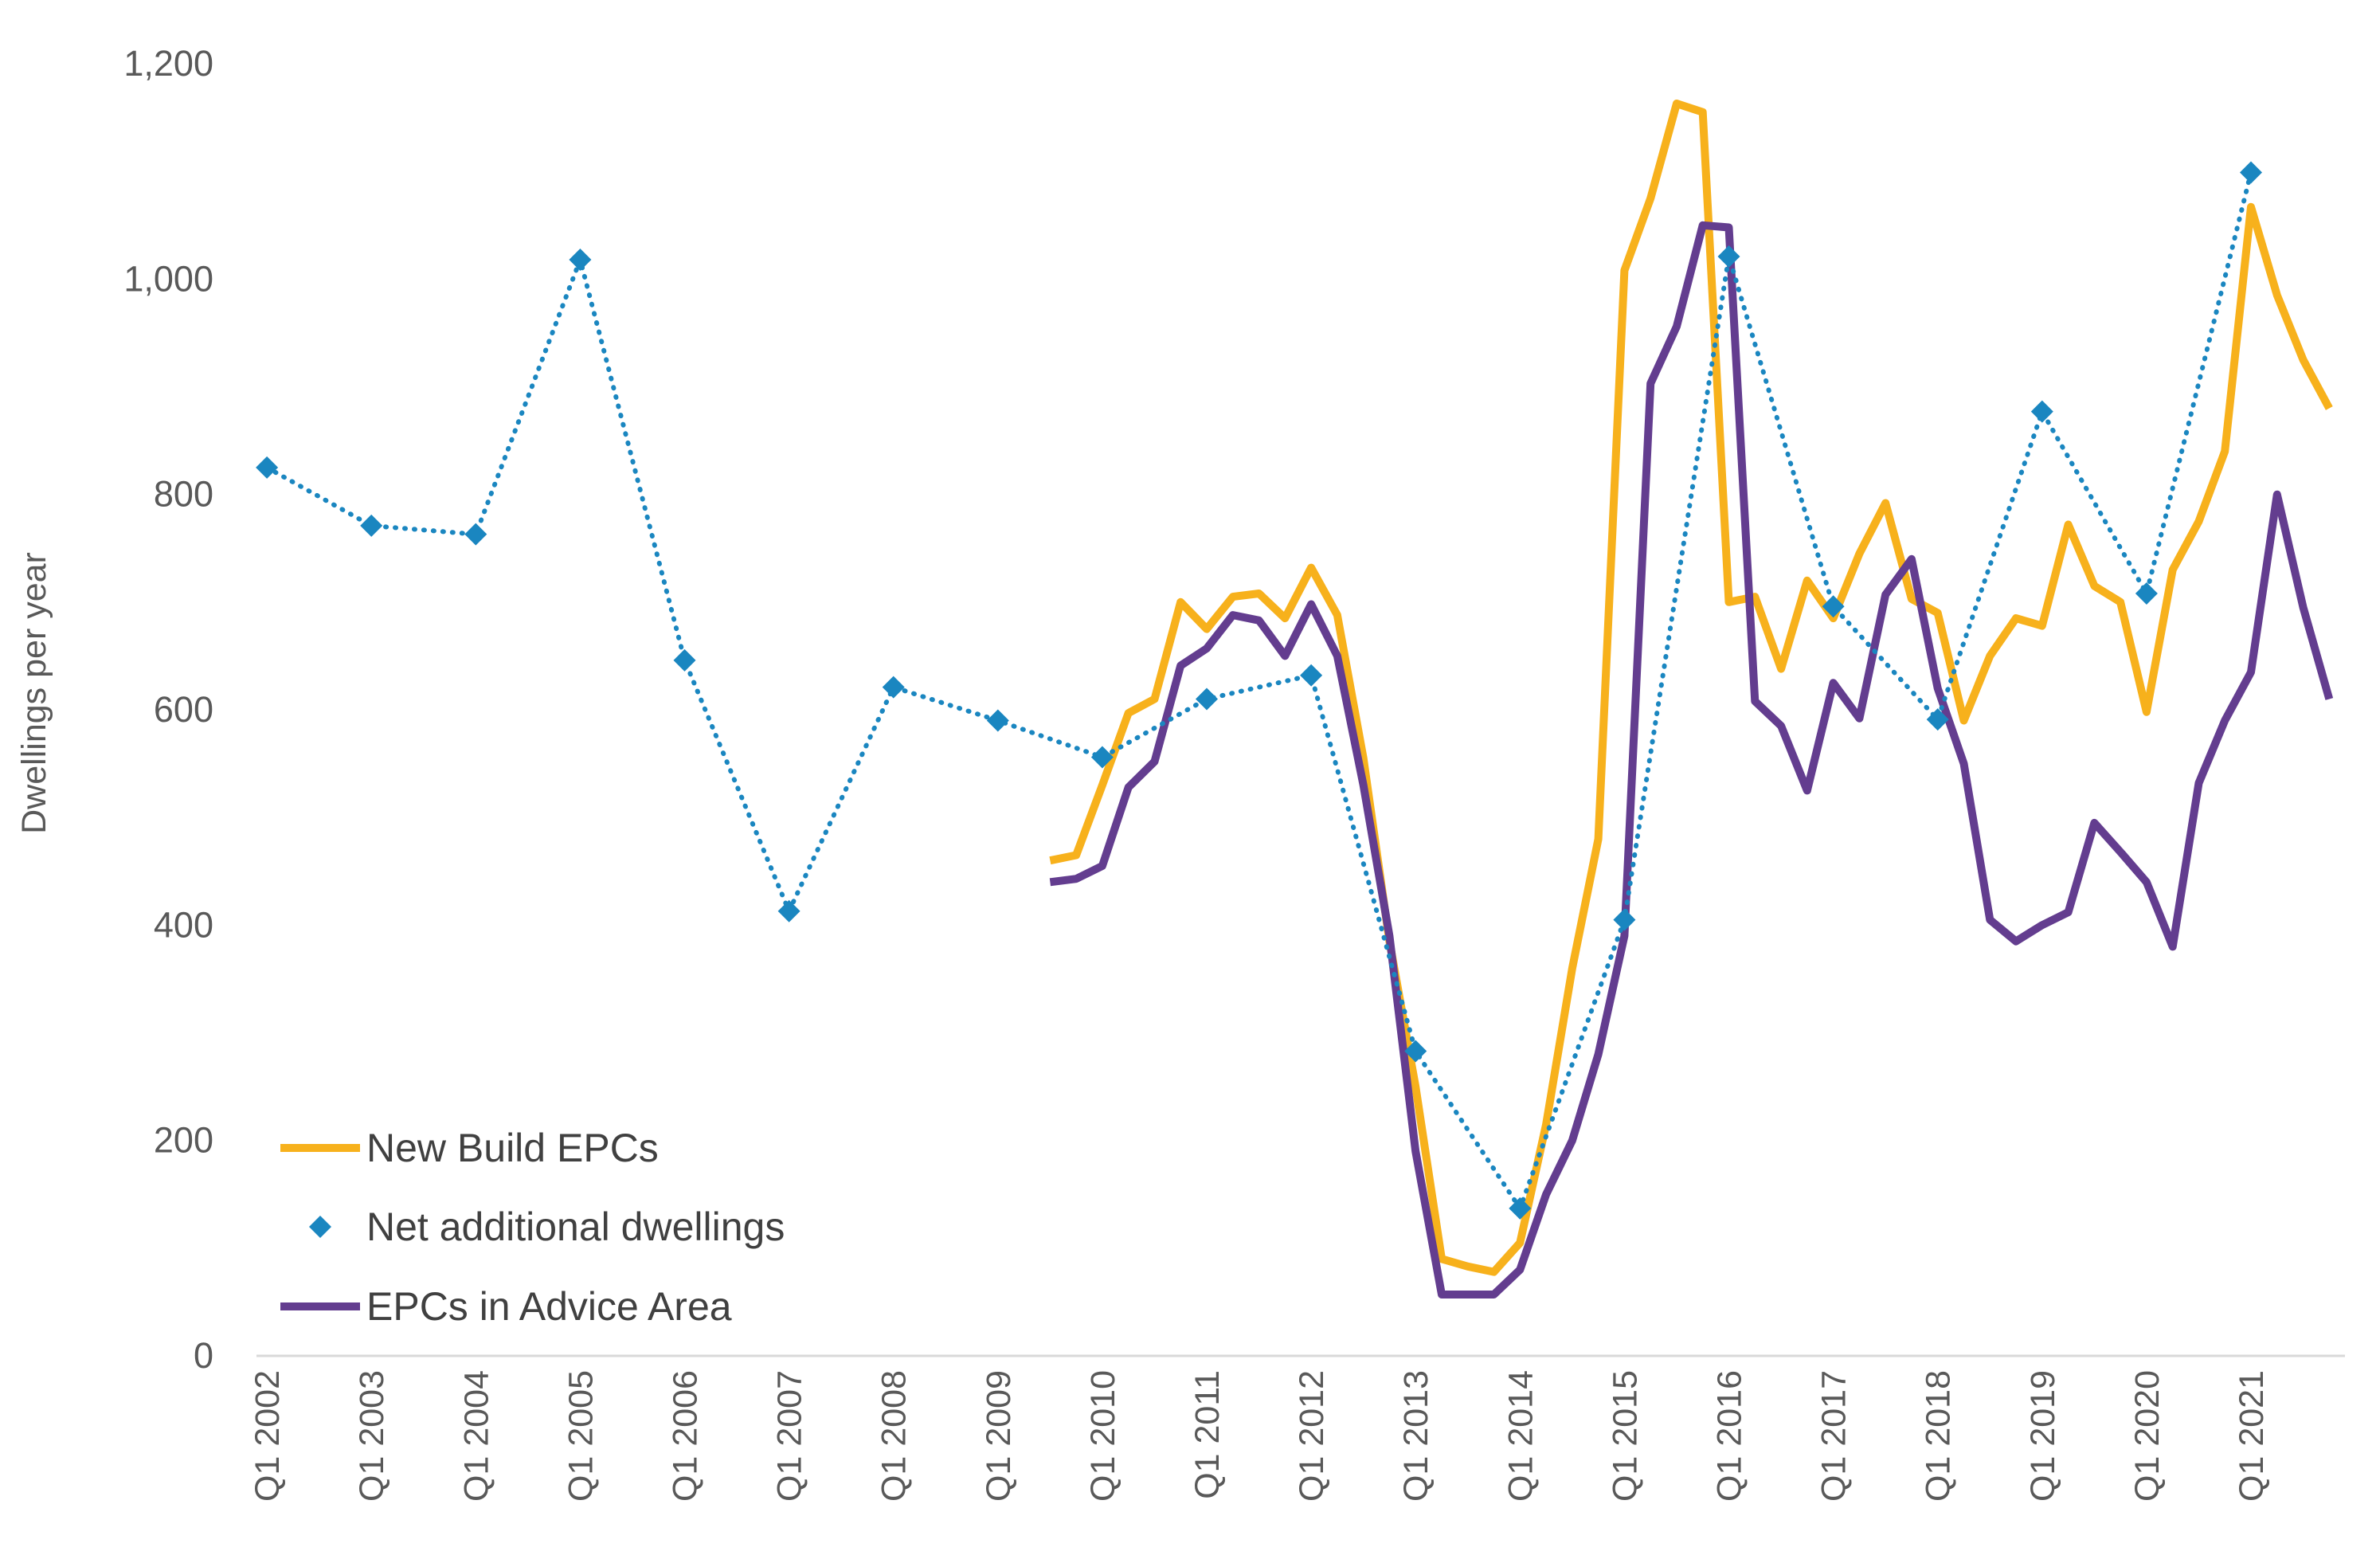  Describe the element at coordinates (2252, 1436) in the screenshot. I see `x-tick-label: Q1 2021` at that location.